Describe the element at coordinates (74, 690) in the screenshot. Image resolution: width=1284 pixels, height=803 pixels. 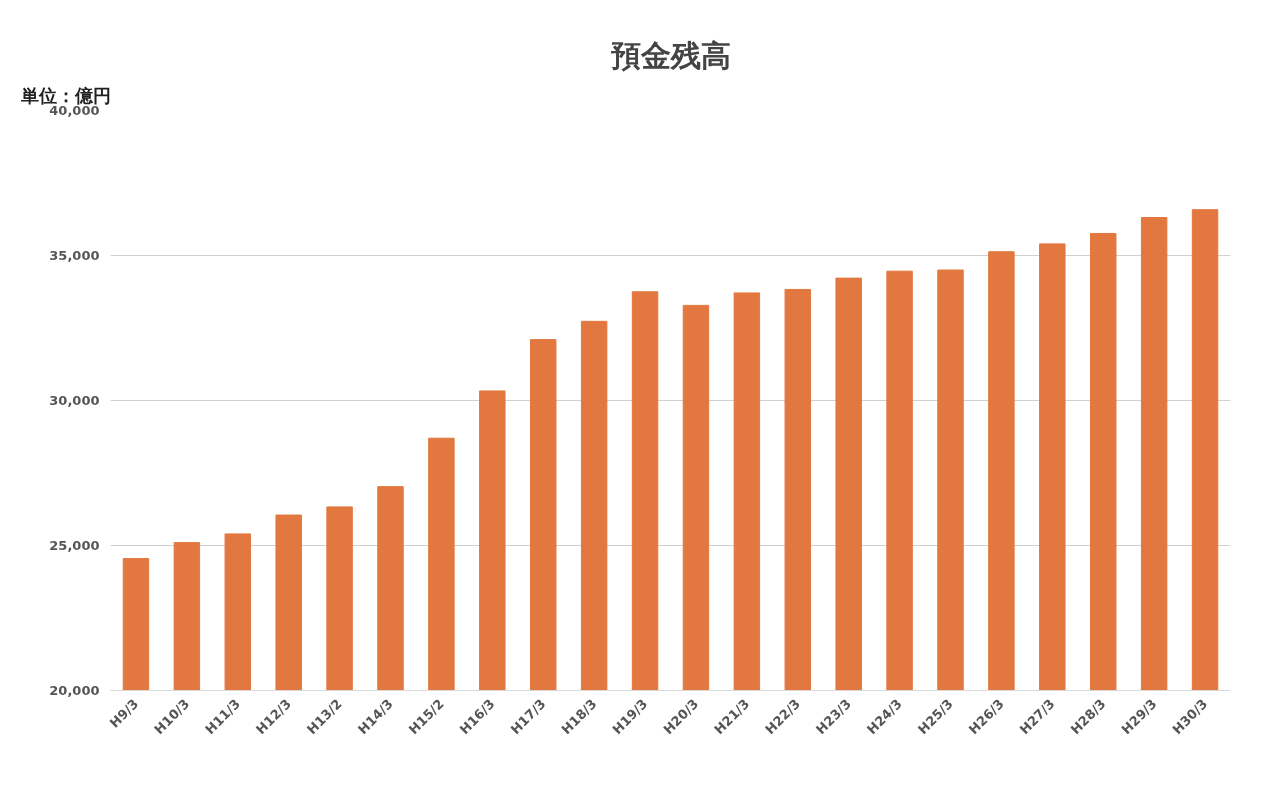
I see `y-tick-label: 20,000` at that location.